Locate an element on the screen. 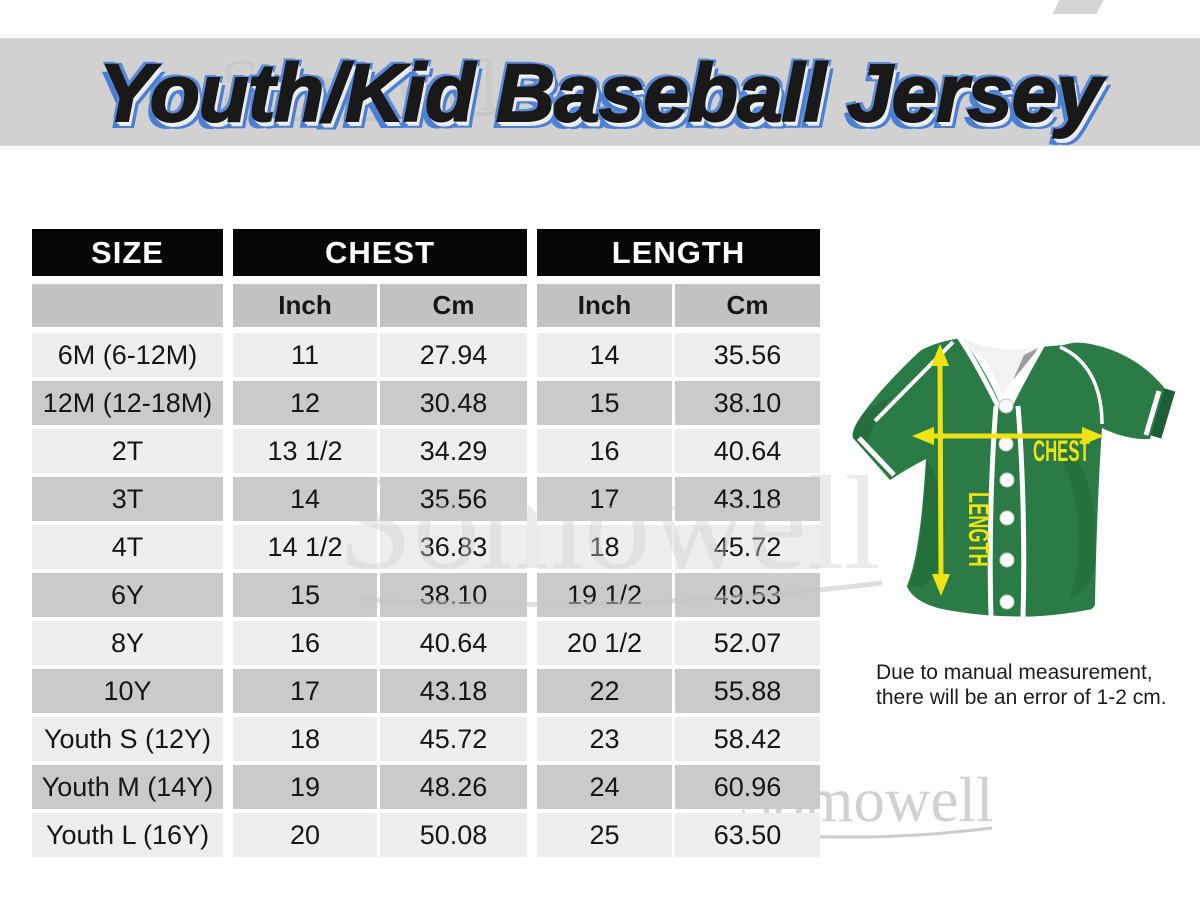 The width and height of the screenshot is (1200, 900). length-cm-cell: 35.56 is located at coordinates (747, 355).